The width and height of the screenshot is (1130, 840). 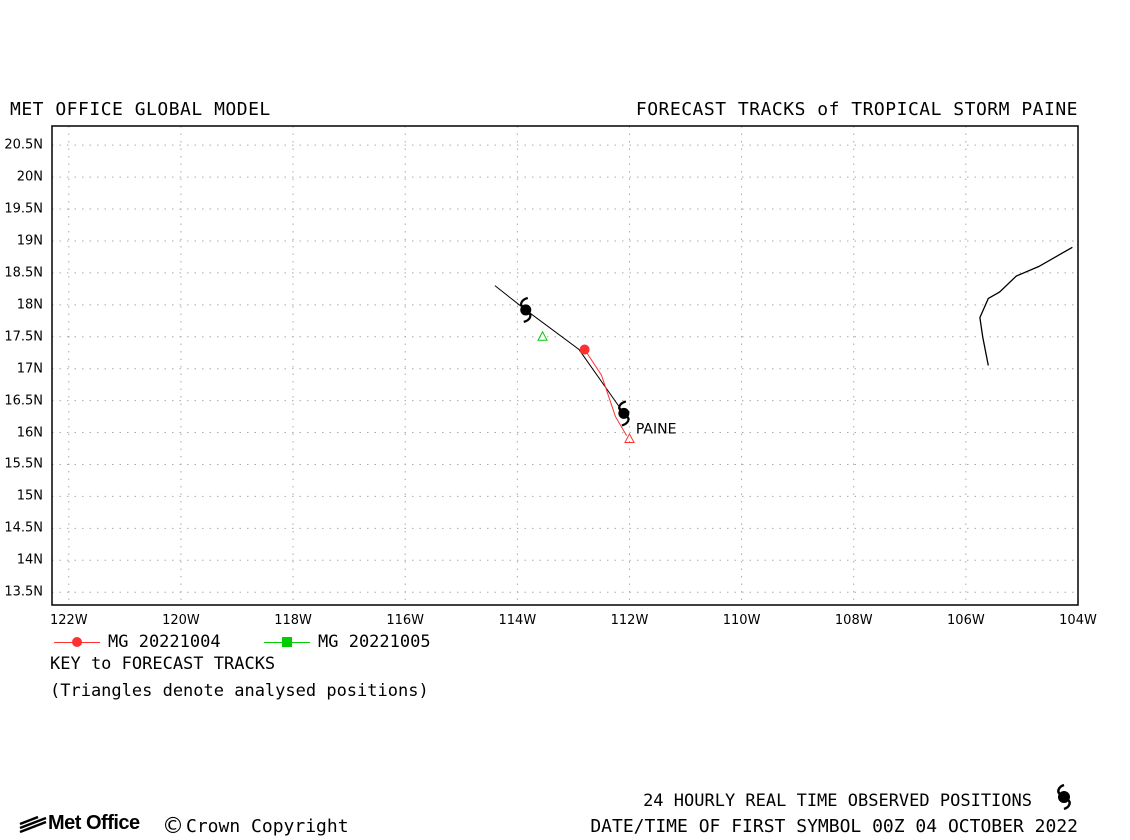 What do you see at coordinates (23, 464) in the screenshot?
I see `latitude-tick-label: 15.5N` at bounding box center [23, 464].